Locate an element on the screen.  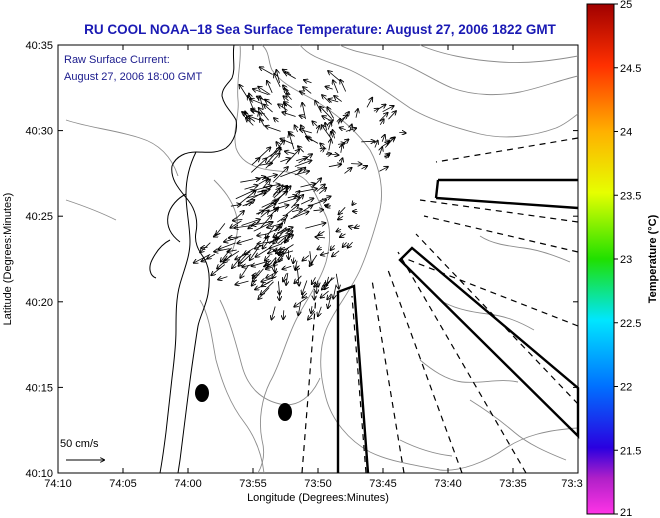
colorbar-tick-label: 22 is located at coordinates (626, 388).